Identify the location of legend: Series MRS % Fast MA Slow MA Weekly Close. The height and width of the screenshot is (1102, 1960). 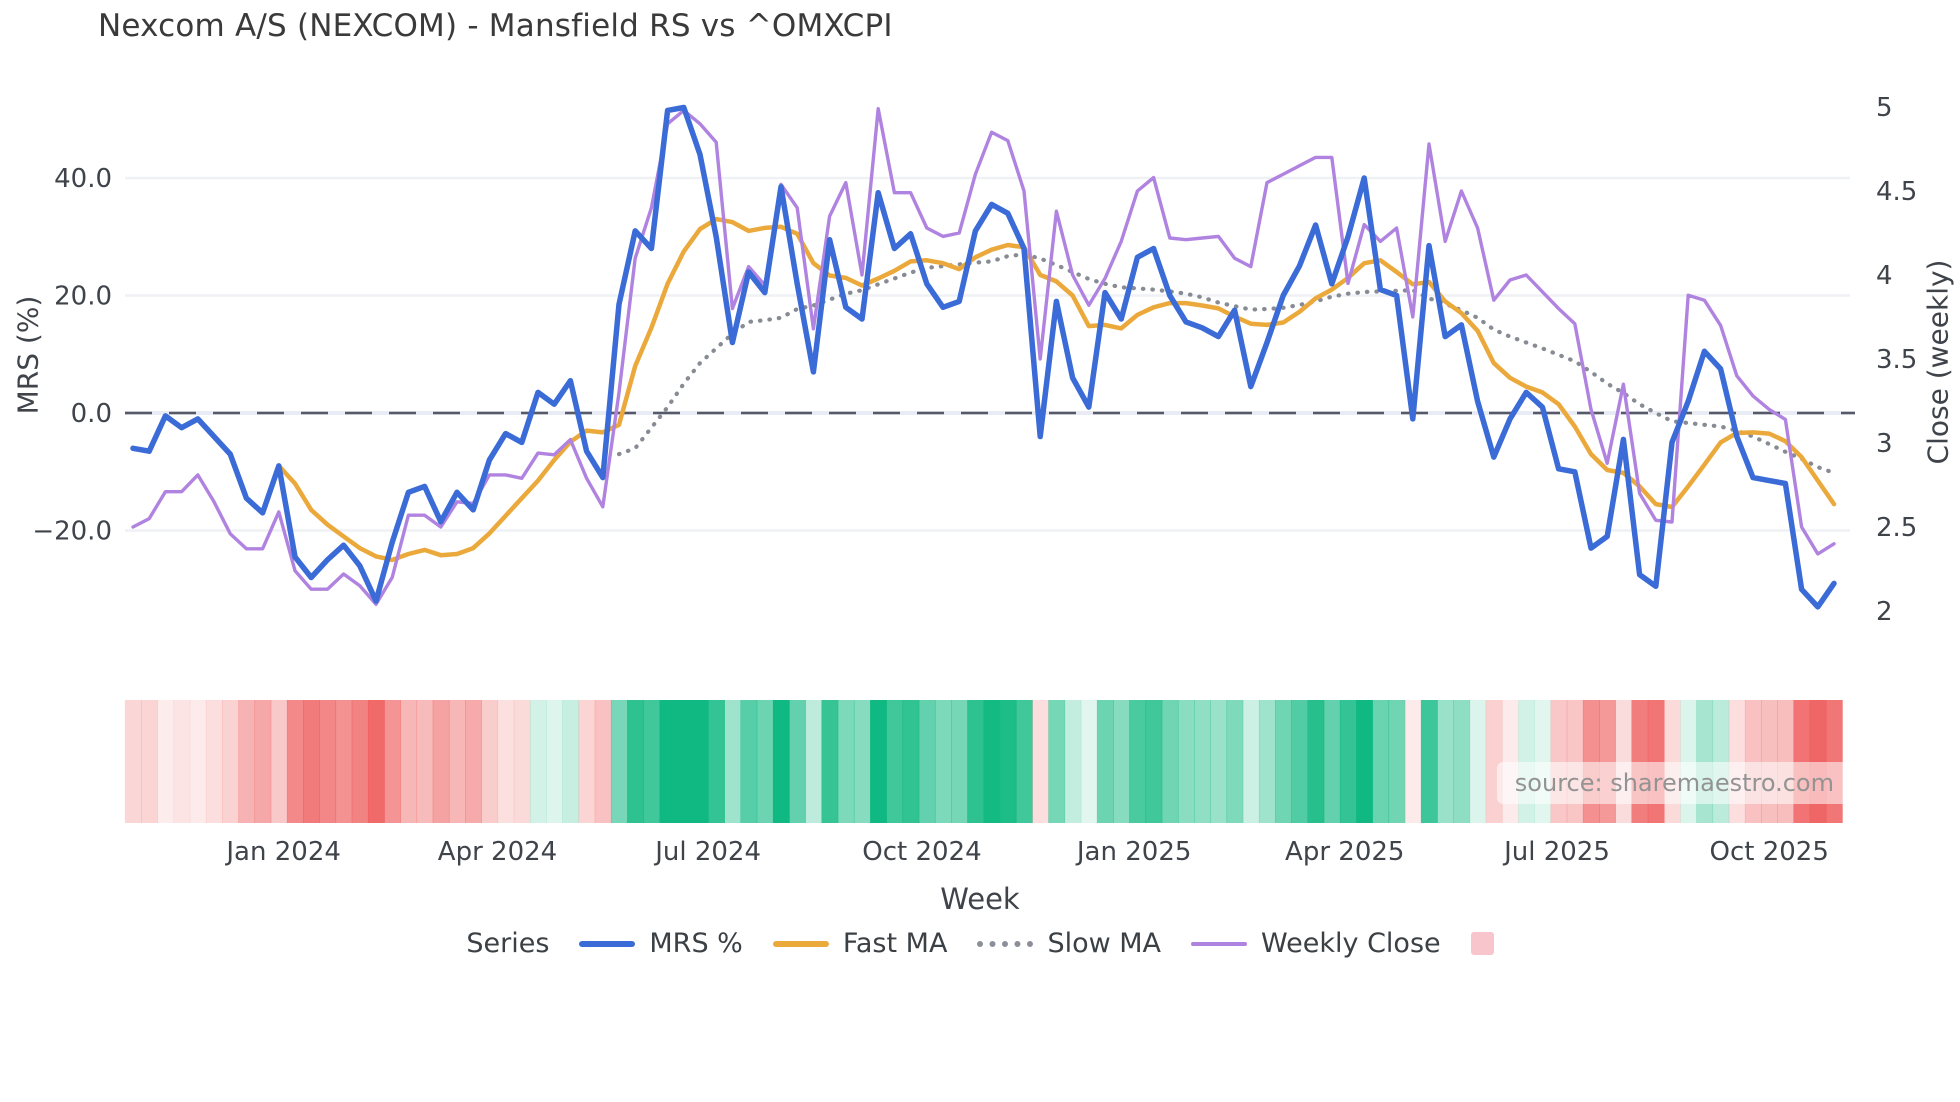
(980, 943).